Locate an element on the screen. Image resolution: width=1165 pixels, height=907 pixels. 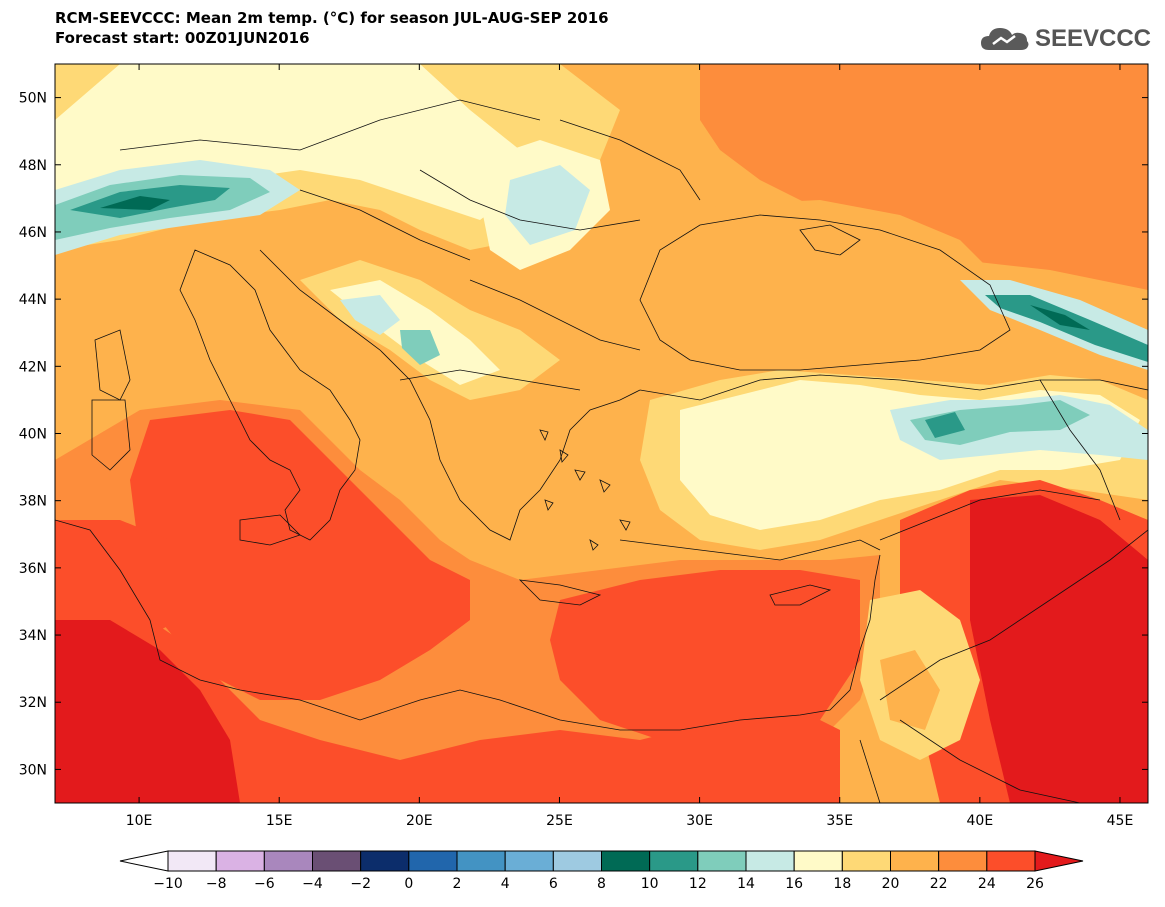
field-med-26b is located at coordinates (705, 655).